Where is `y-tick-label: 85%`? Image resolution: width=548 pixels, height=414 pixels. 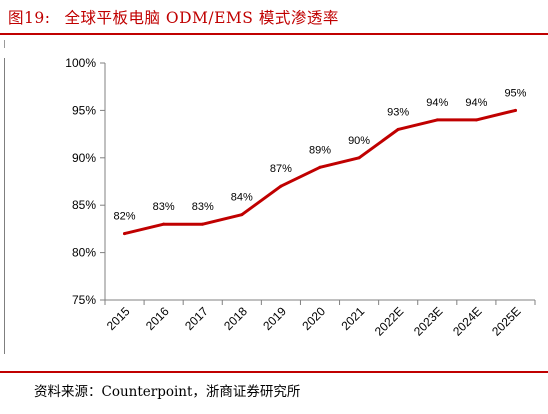 y-tick-label: 85% is located at coordinates (84, 205).